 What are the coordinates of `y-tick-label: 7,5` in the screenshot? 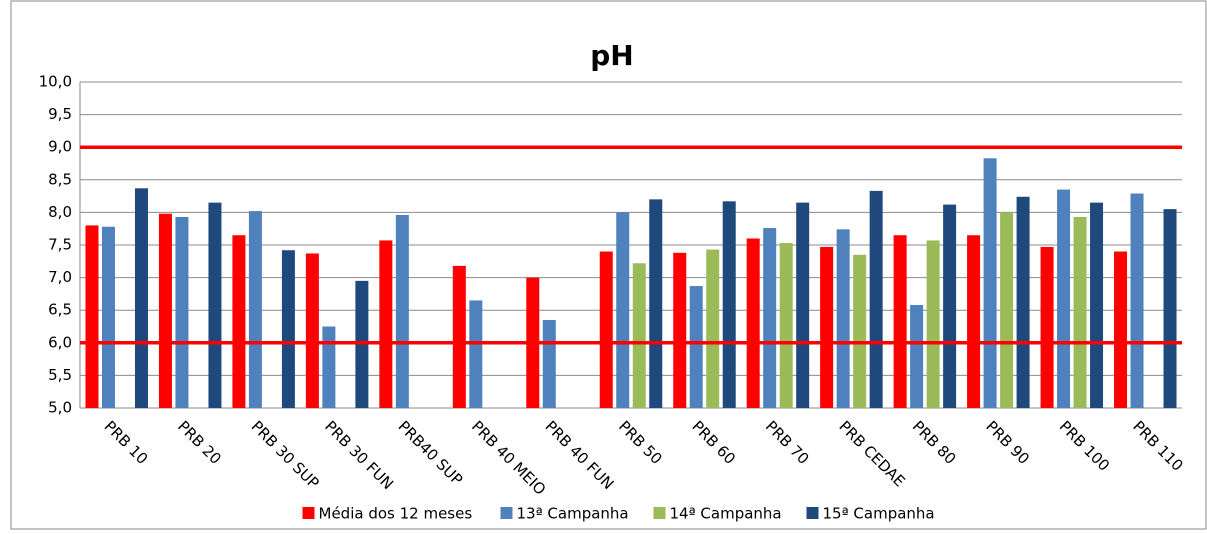 It's located at (60, 245).